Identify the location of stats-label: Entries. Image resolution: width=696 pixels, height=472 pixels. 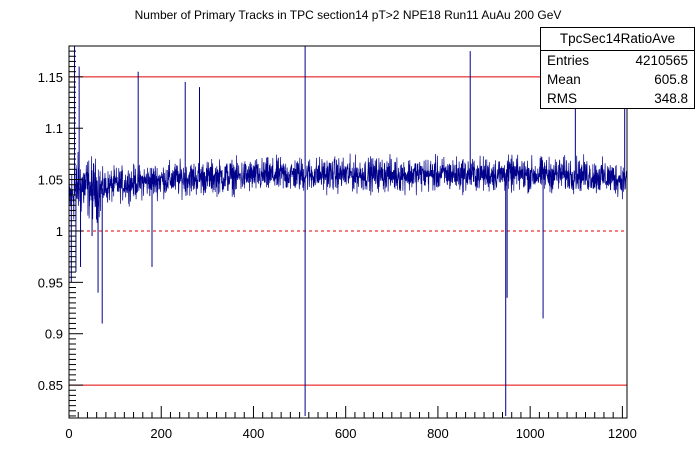
(568, 60).